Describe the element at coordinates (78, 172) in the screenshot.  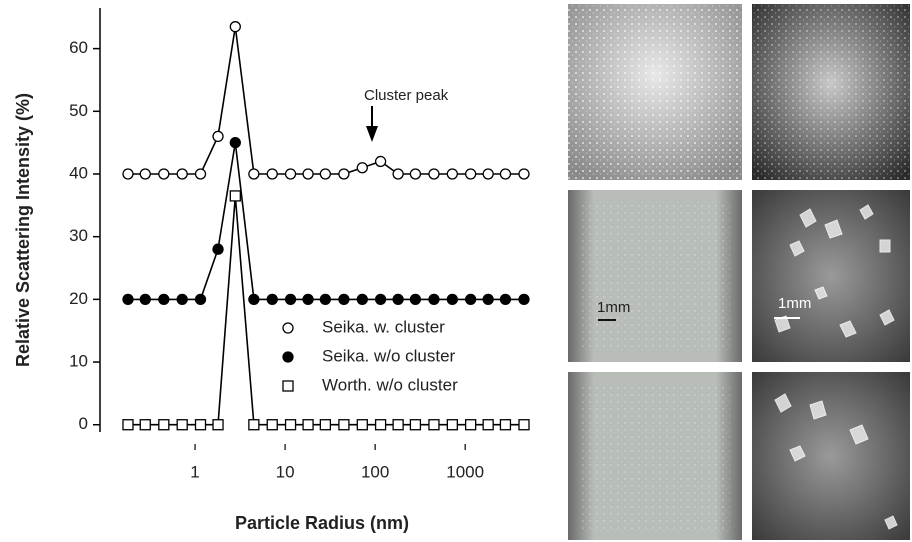
I see `y-tick-label: 40` at that location.